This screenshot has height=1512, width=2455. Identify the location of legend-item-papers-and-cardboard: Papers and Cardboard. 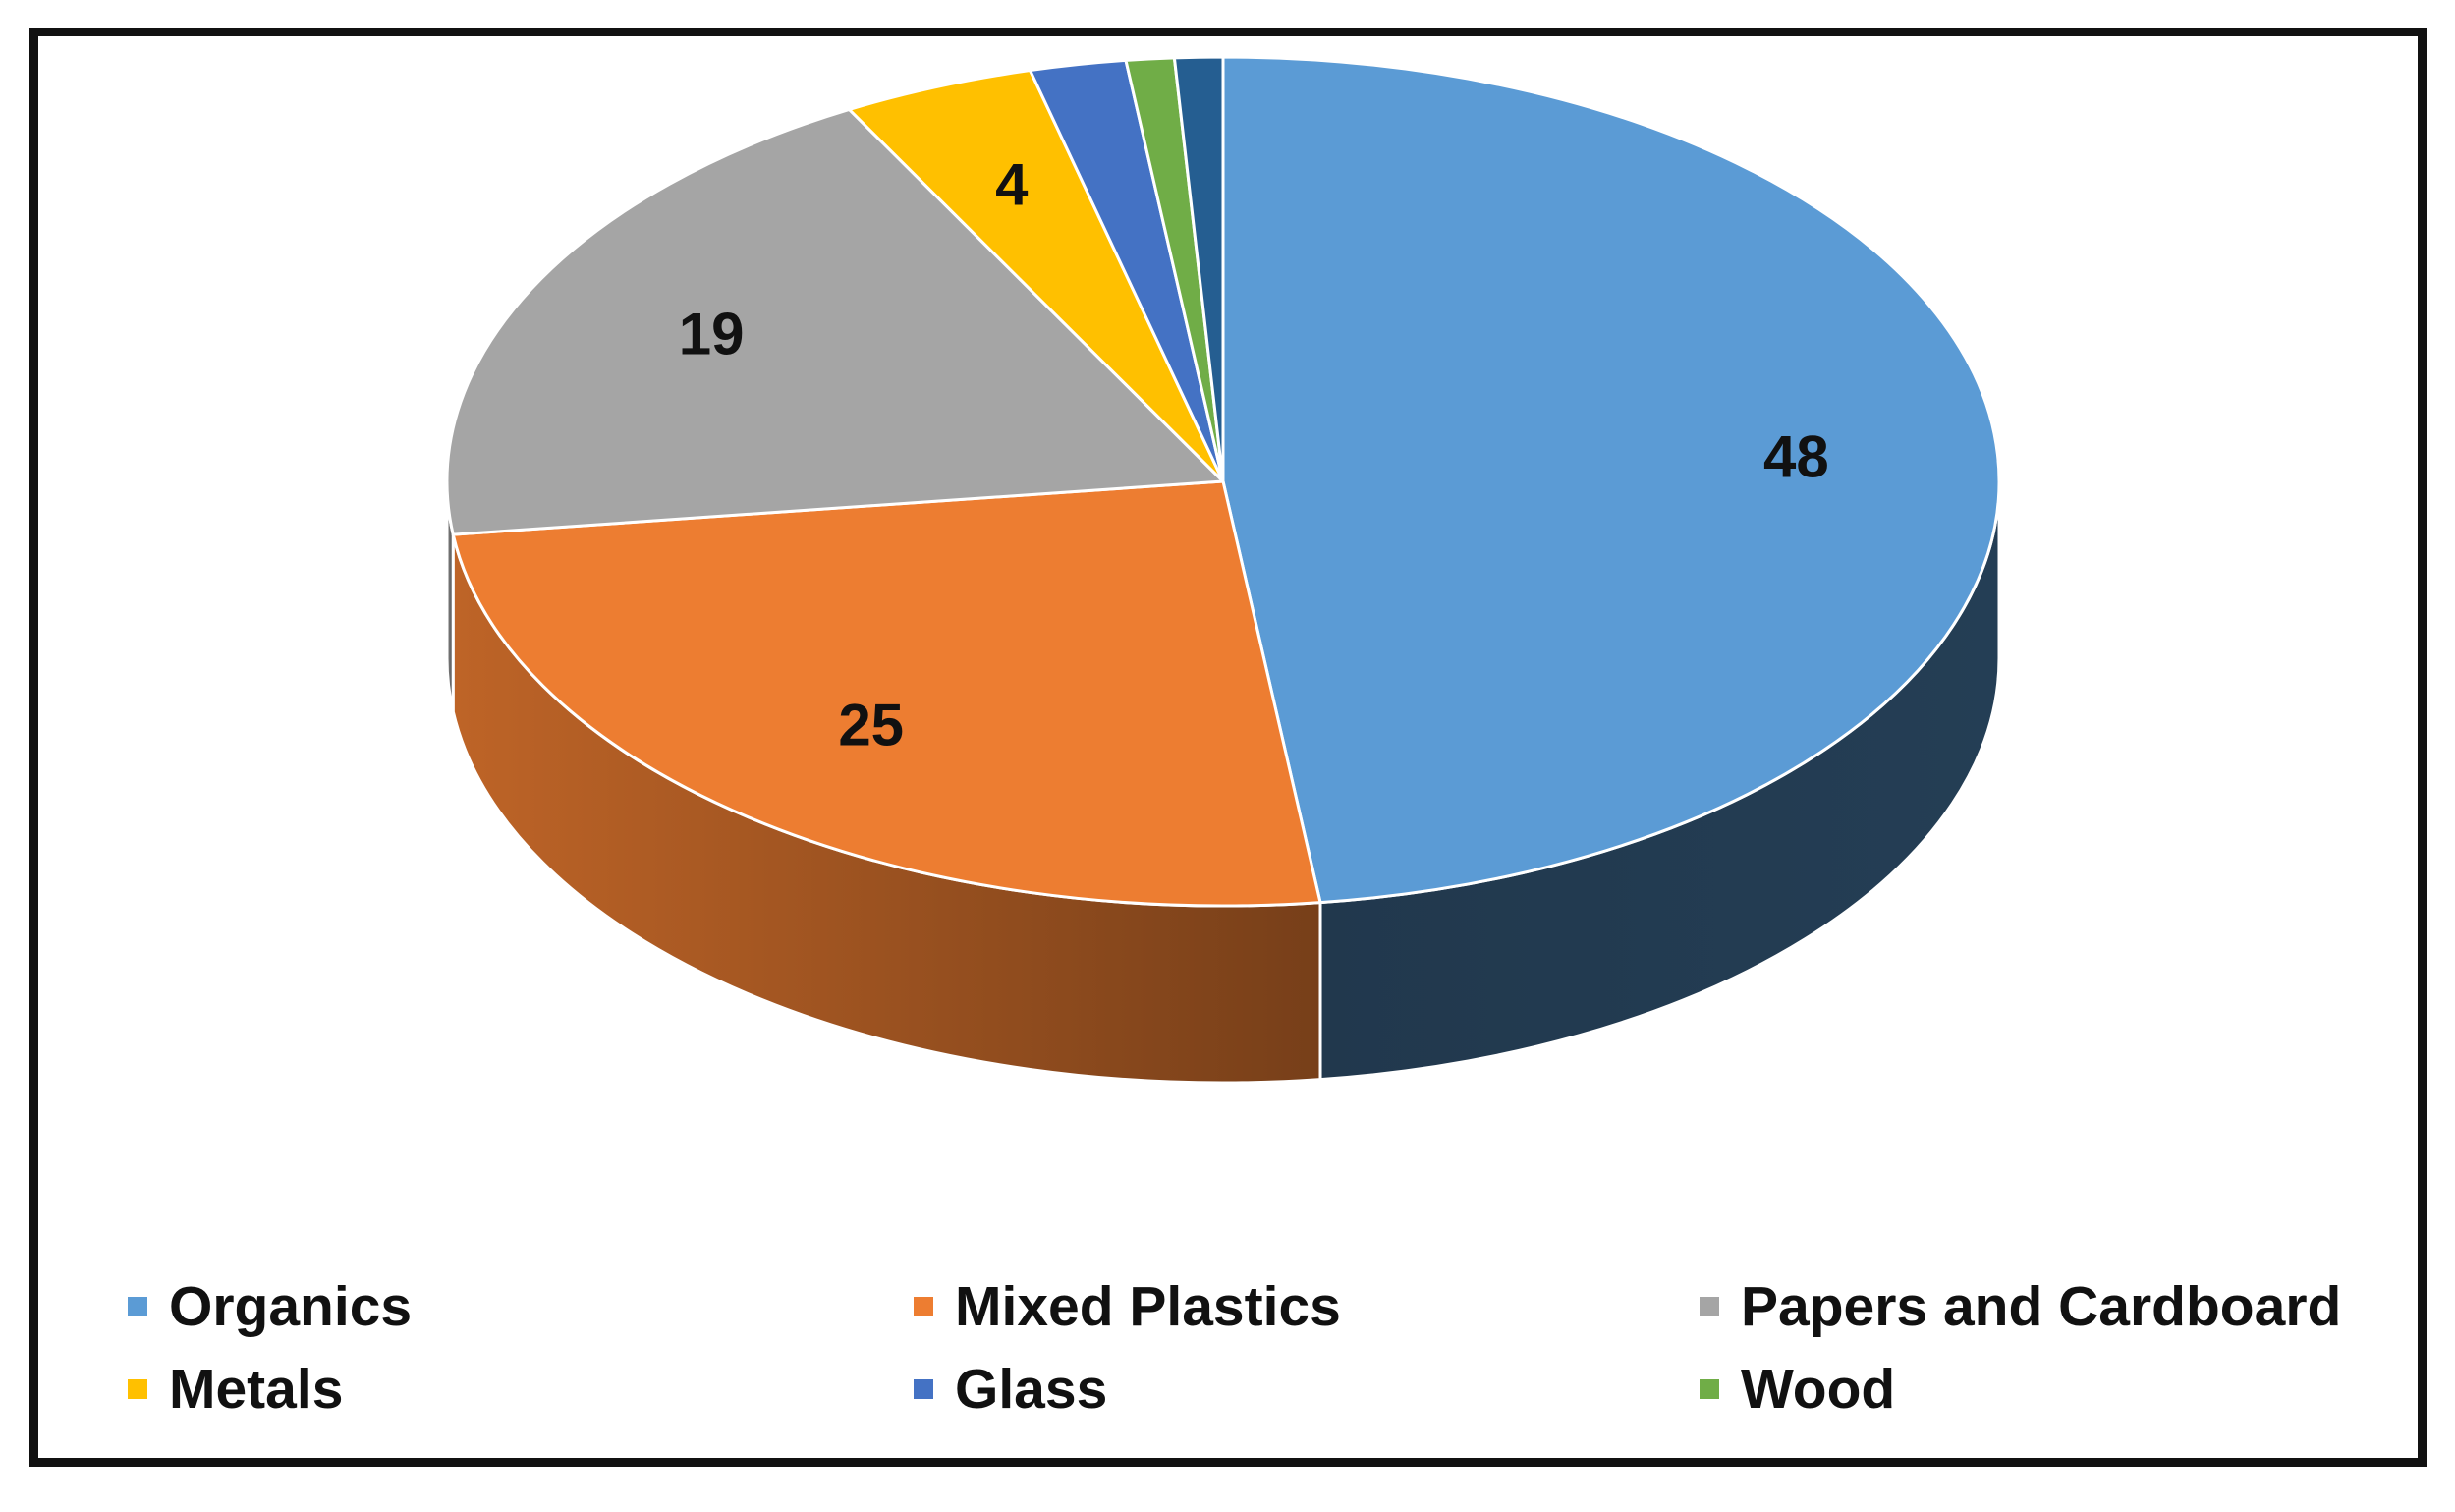
(2020, 1306).